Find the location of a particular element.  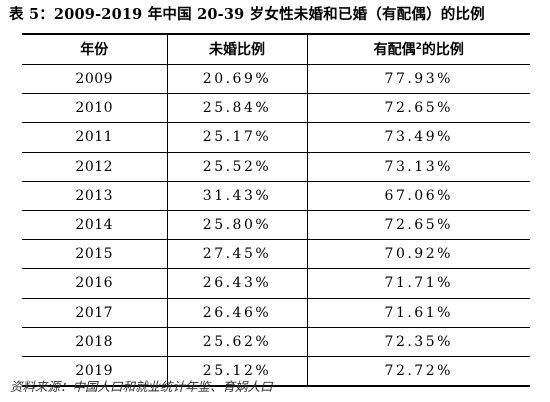

year-cell: 2013 is located at coordinates (95, 195).